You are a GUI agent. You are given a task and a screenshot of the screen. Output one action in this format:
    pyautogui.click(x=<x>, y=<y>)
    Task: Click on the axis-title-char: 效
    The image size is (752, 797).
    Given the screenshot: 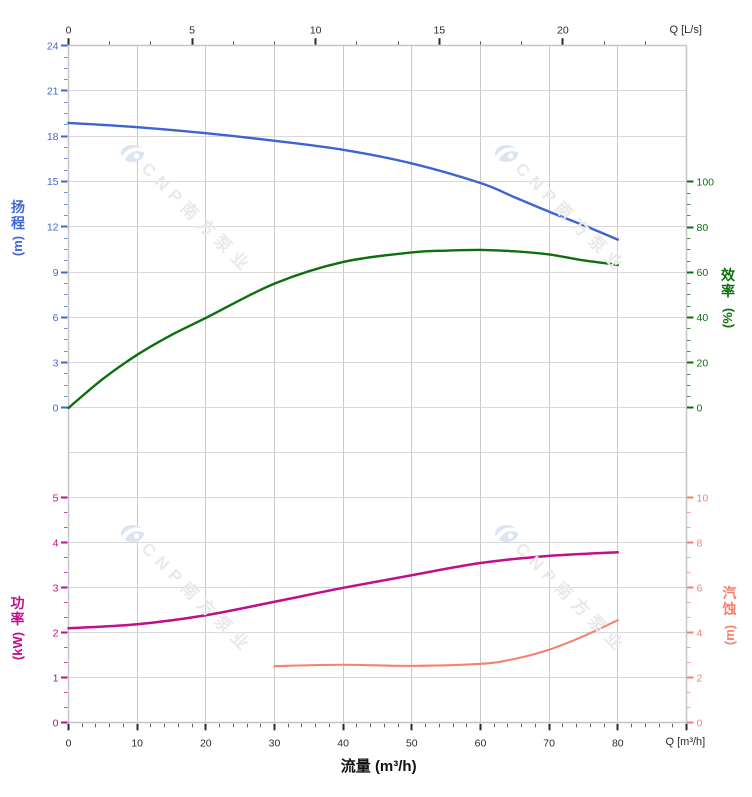 What is the action you would take?
    pyautogui.click(x=728, y=275)
    